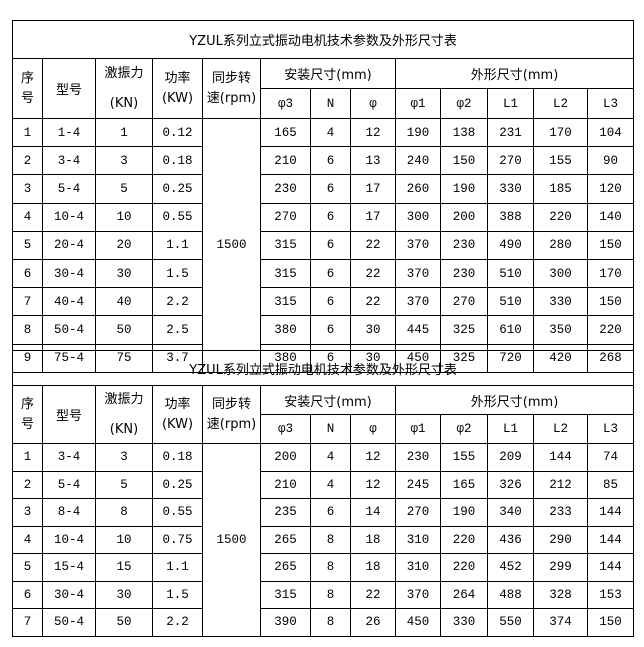 The image size is (644, 647). Describe the element at coordinates (464, 594) in the screenshot. I see `table-cell: 264` at that location.